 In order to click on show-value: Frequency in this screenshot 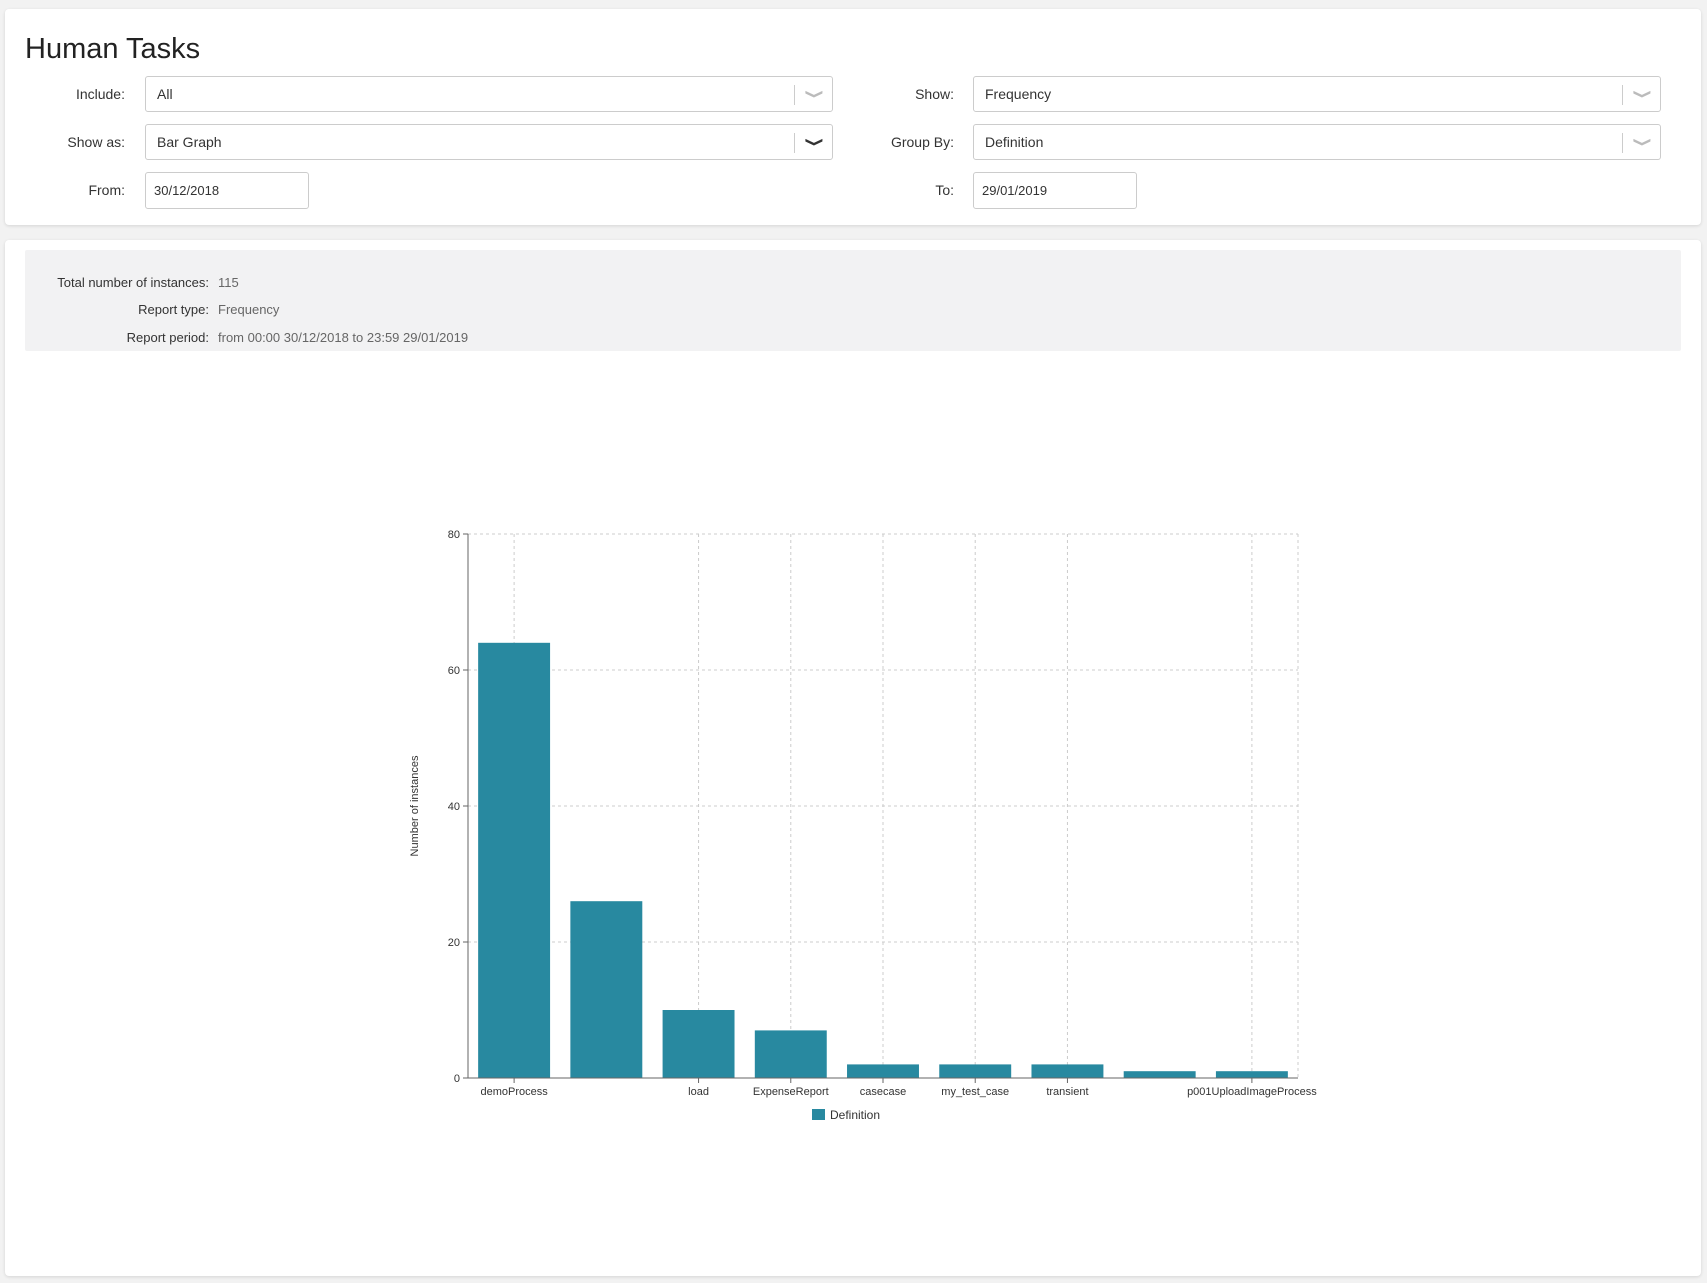, I will do `click(1018, 94)`.